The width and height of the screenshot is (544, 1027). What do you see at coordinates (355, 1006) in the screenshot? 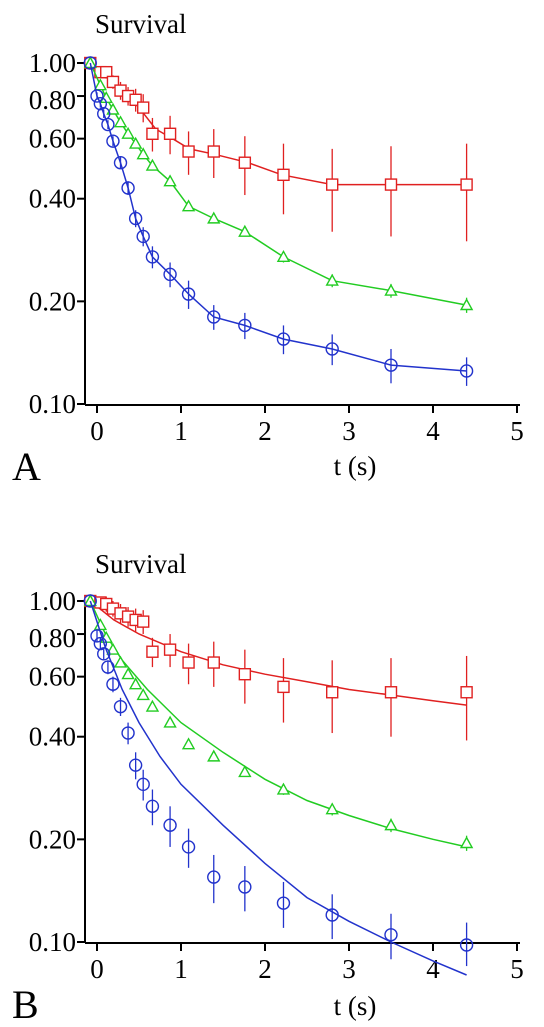
I see `x-axis-label: t (s)` at bounding box center [355, 1006].